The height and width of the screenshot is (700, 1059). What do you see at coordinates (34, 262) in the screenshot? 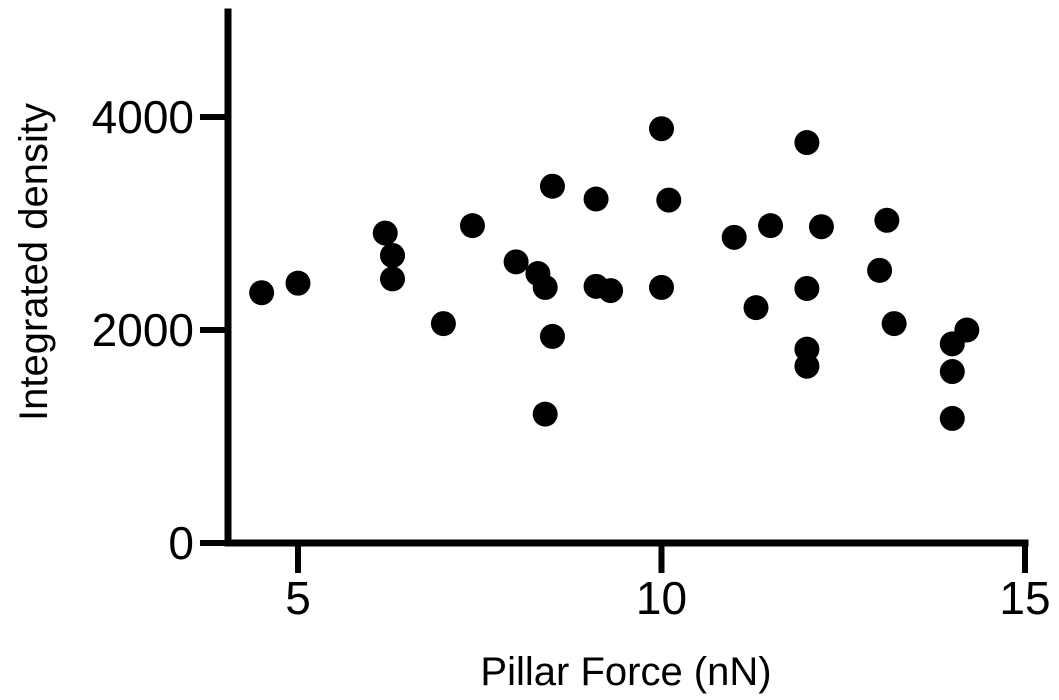
I see `y-axis-title: Integrated density` at bounding box center [34, 262].